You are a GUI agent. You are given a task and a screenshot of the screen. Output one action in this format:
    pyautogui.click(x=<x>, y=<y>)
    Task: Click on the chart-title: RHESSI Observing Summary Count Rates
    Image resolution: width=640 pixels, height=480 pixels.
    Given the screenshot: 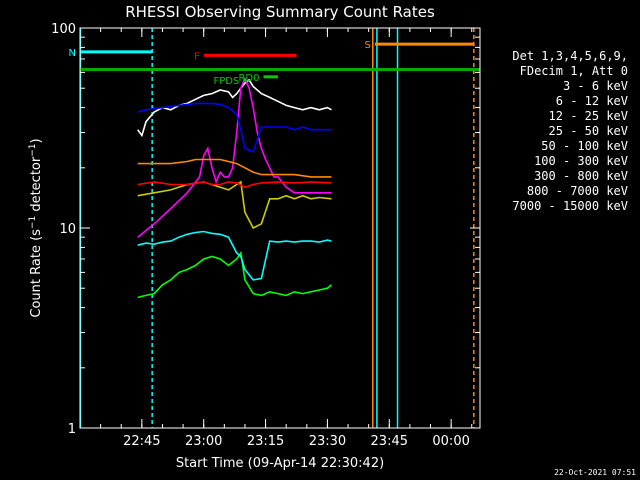 What is the action you would take?
    pyautogui.click(x=280, y=12)
    